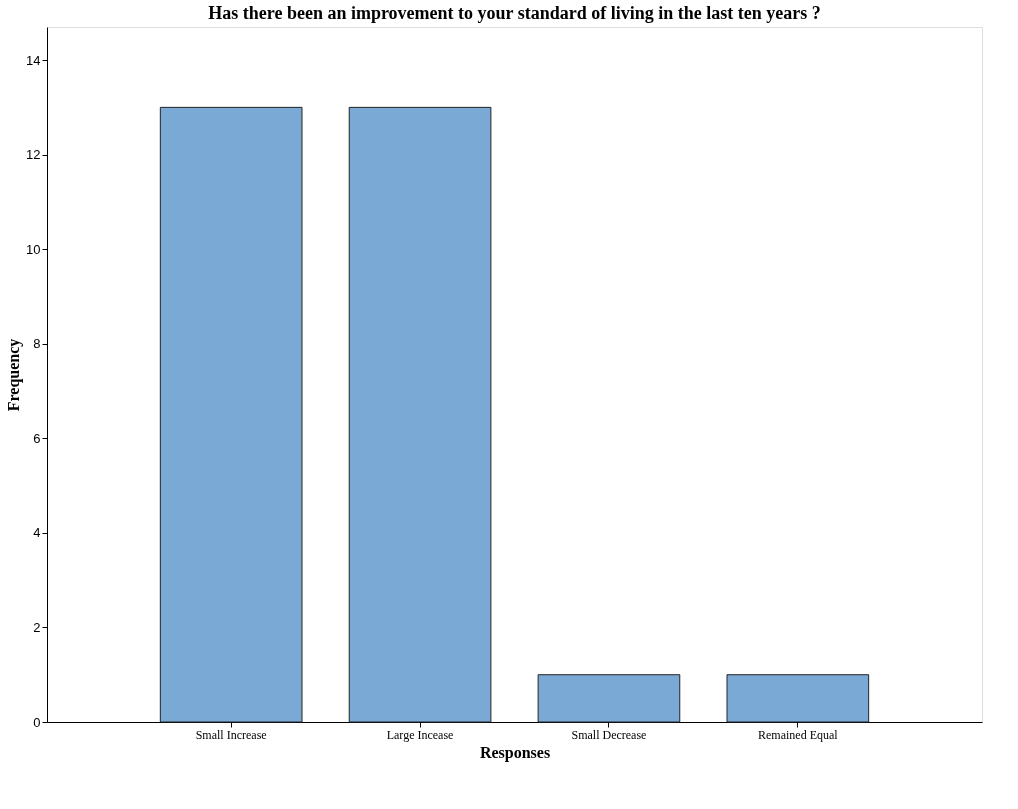  Describe the element at coordinates (514, 13) in the screenshot. I see `chart-title: Has there been an improvement to your standard of living in the last ten years ?` at that location.